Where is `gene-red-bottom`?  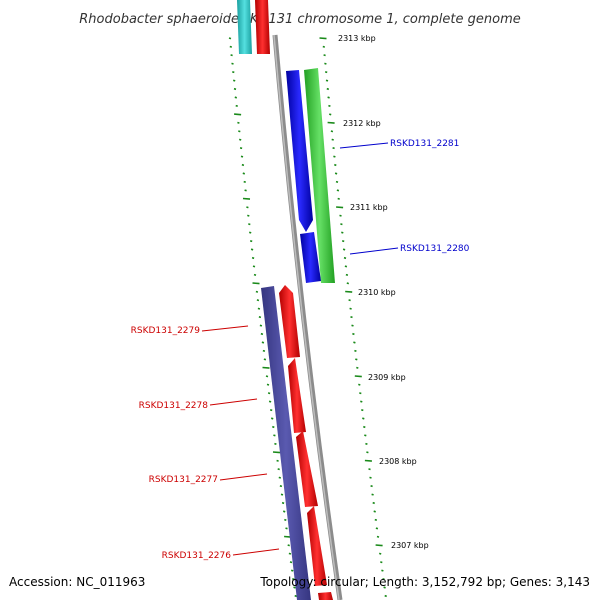 gene-red-bottom is located at coordinates (325, 596).